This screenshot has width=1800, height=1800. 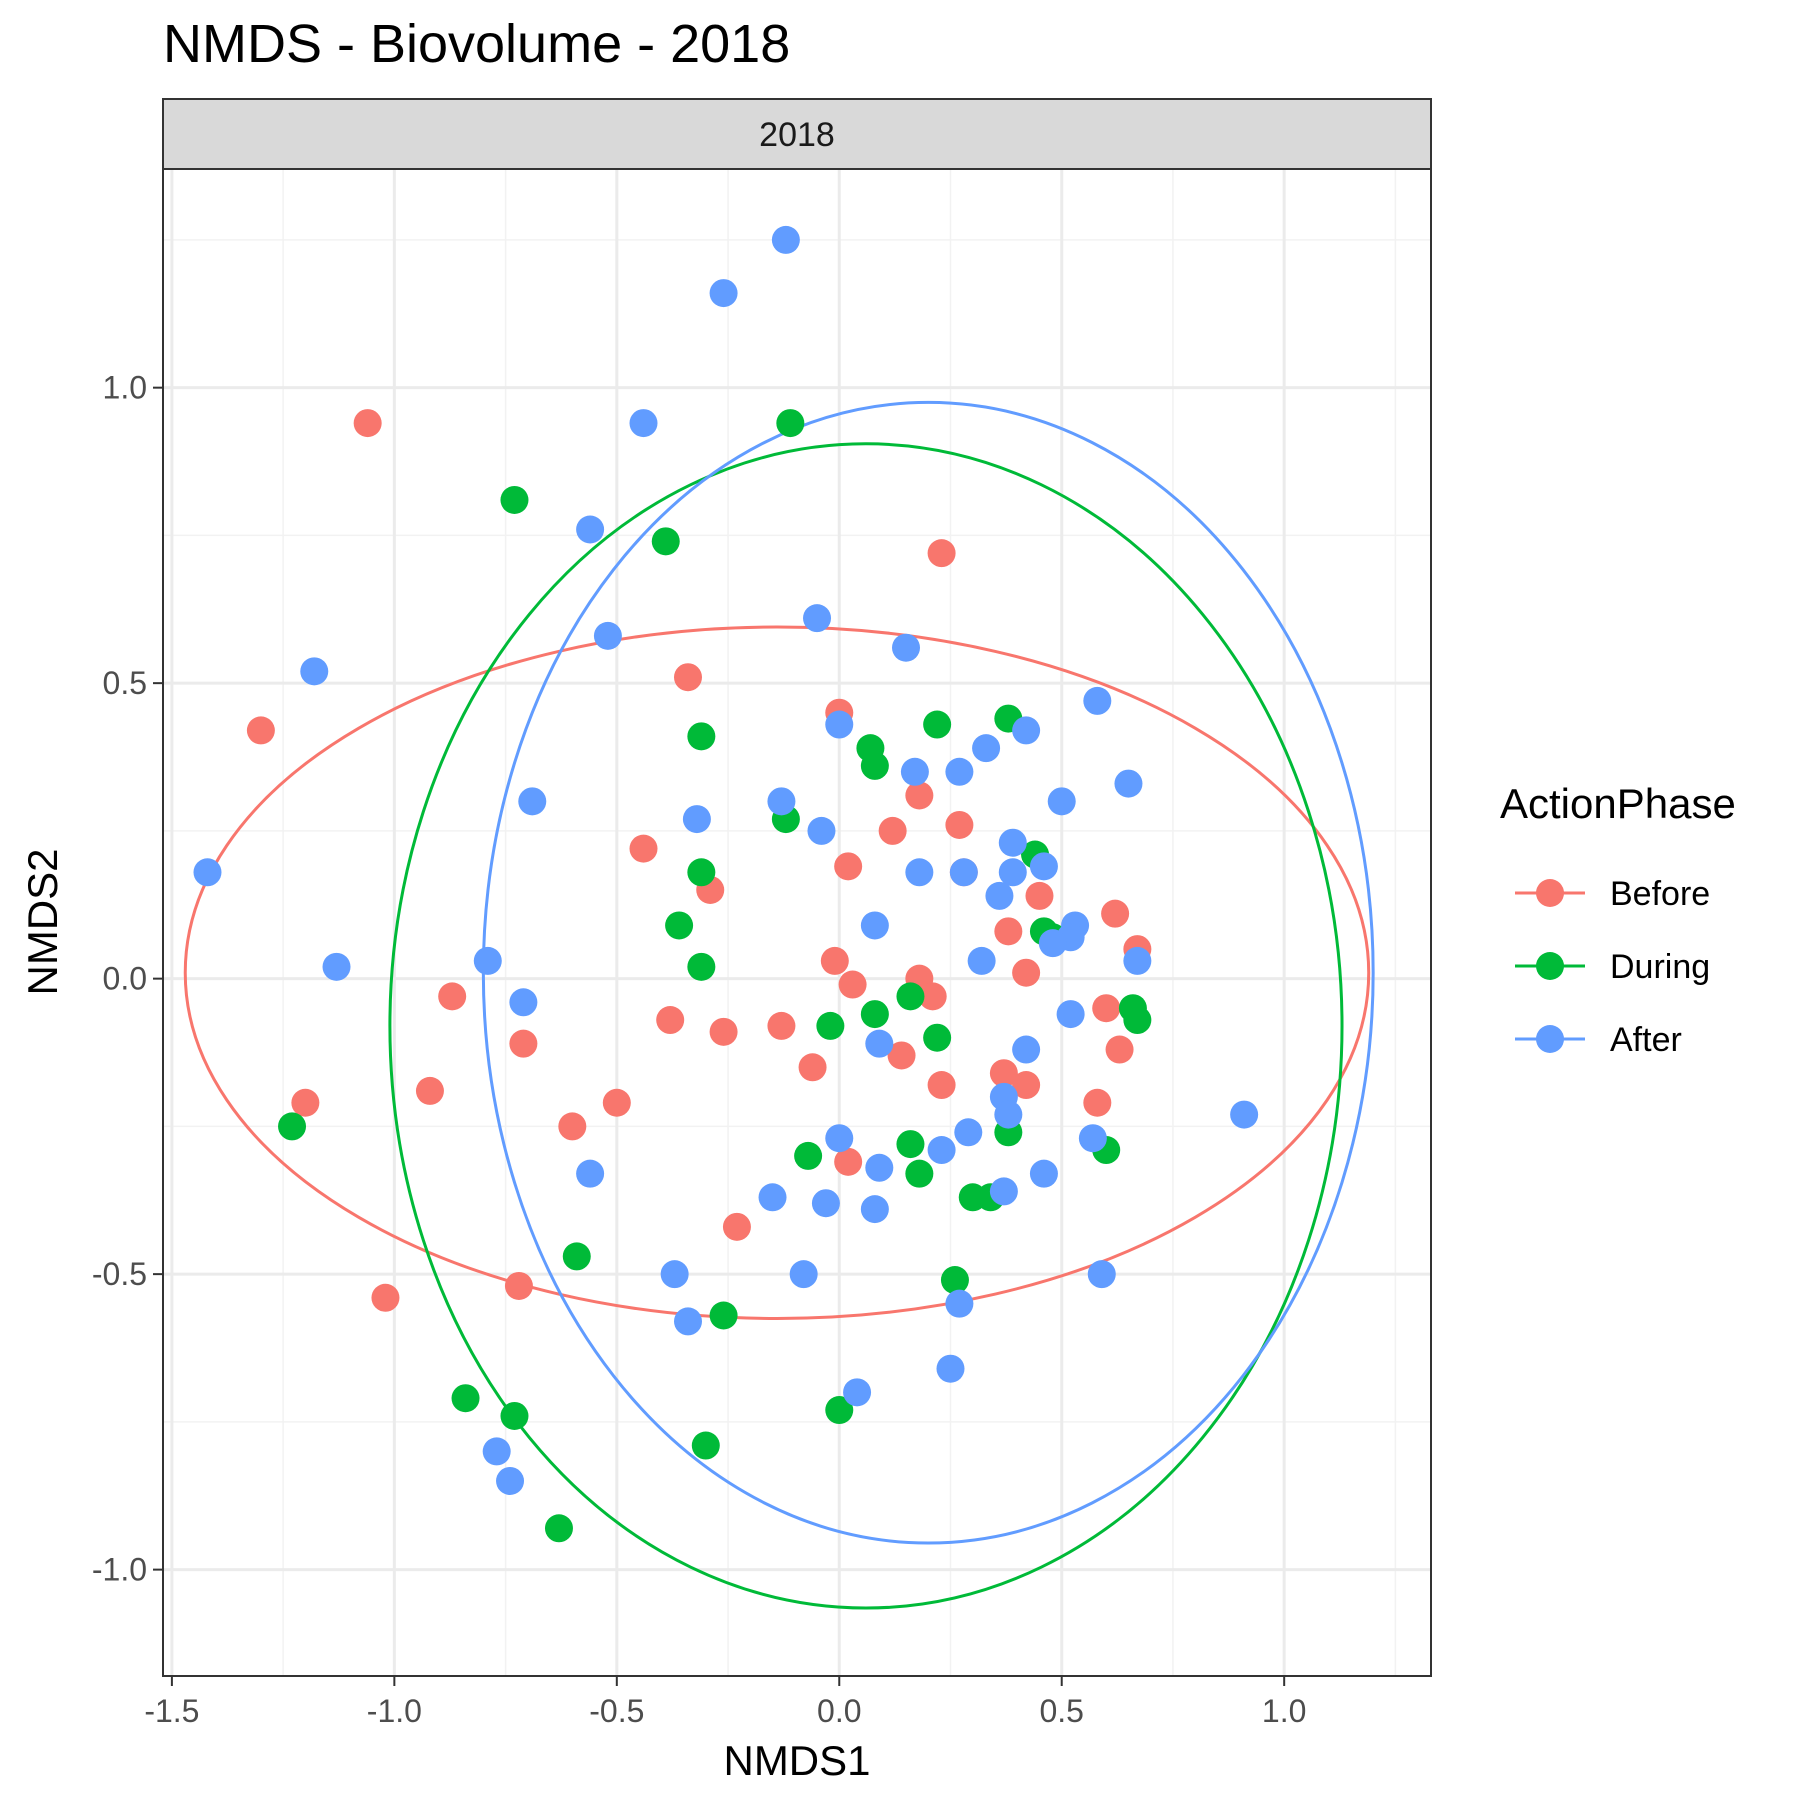 What do you see at coordinates (1646, 1040) in the screenshot?
I see `legend-label: After` at bounding box center [1646, 1040].